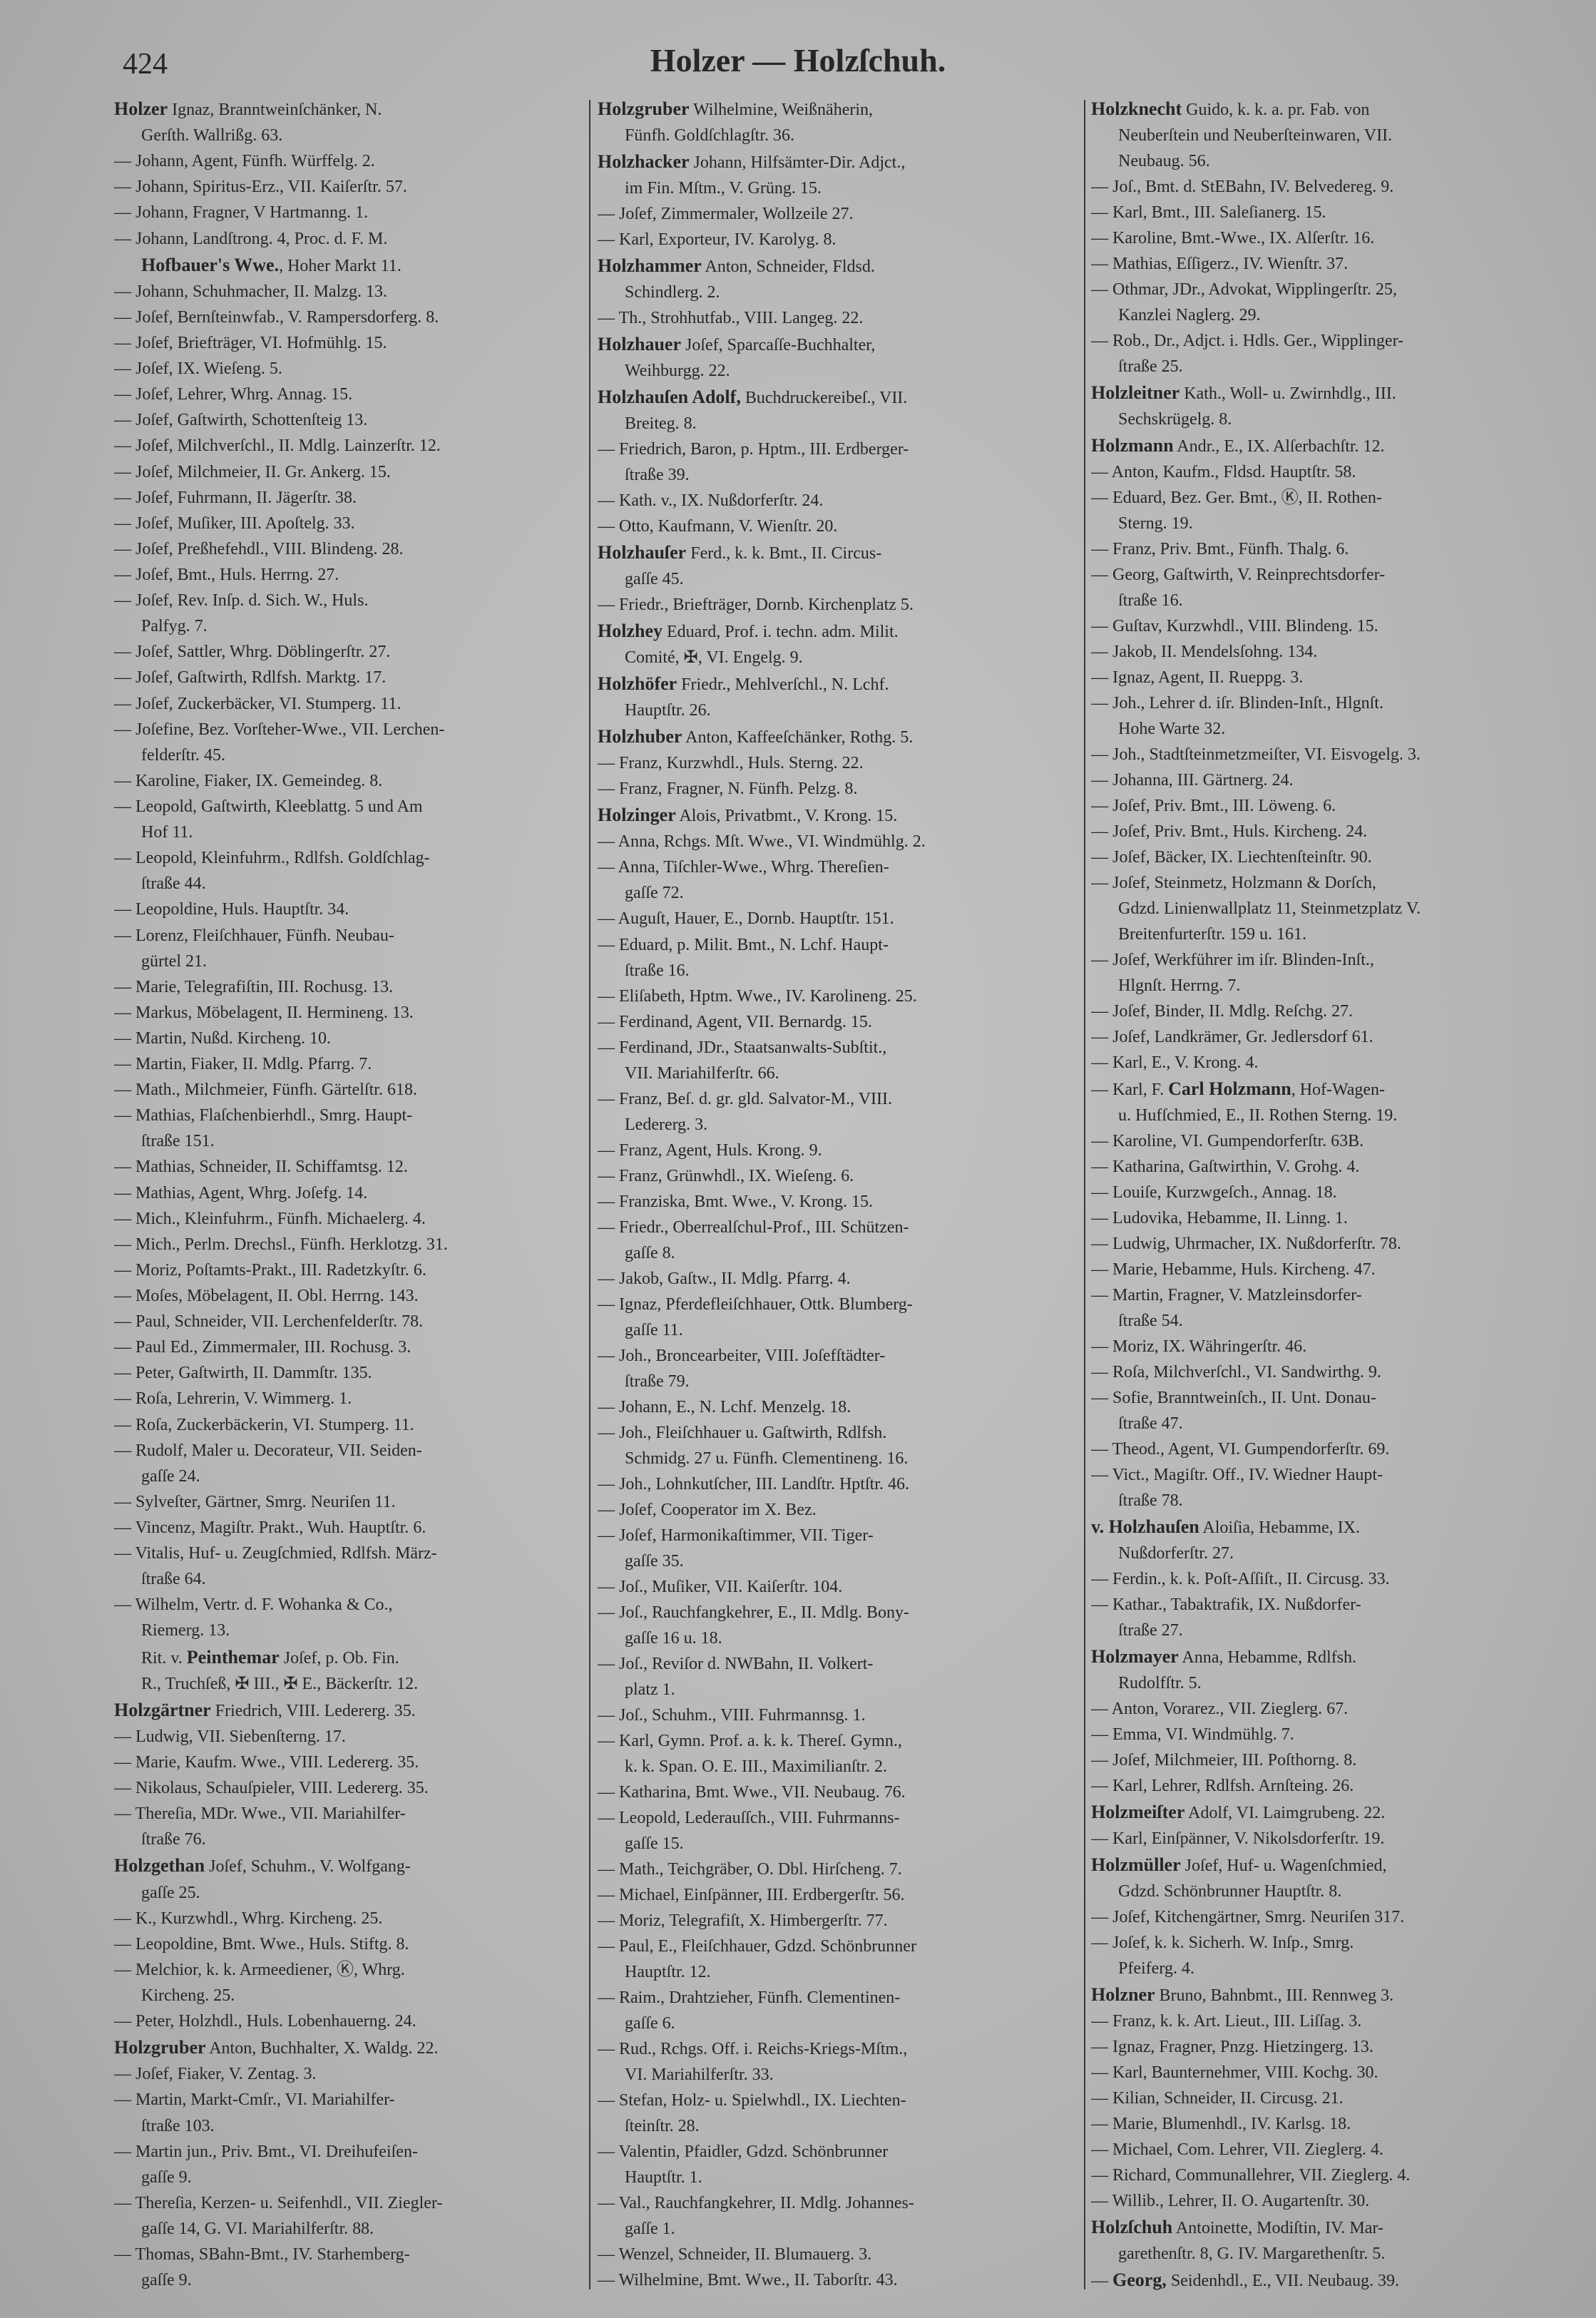  Describe the element at coordinates (1222, 1011) in the screenshot. I see `directory-line: — Joſef, Binder, II. Mdlg. Reſchg. 27.` at that location.